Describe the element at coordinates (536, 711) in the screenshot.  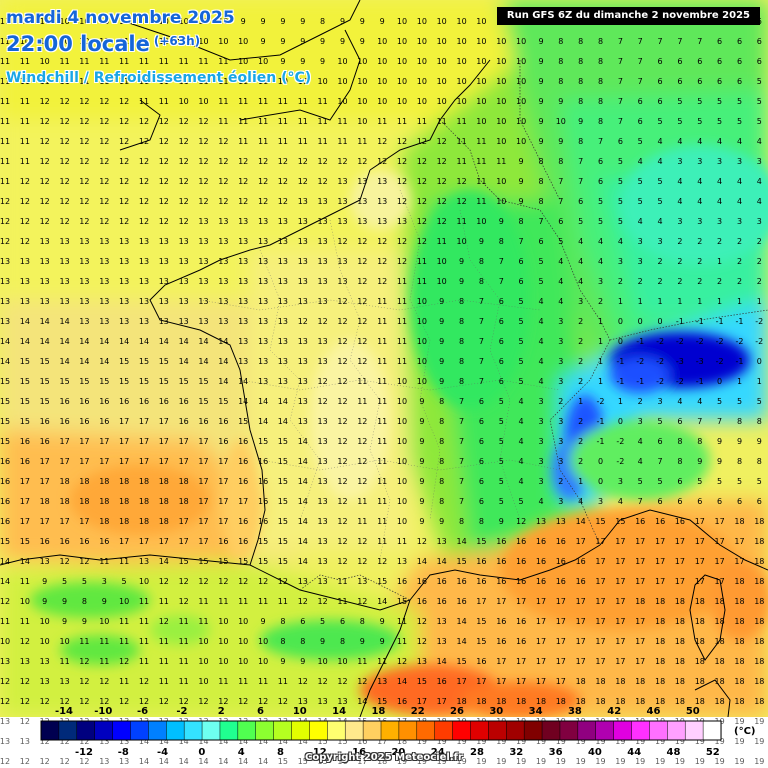
I see `legend-label-top: 34` at that location.